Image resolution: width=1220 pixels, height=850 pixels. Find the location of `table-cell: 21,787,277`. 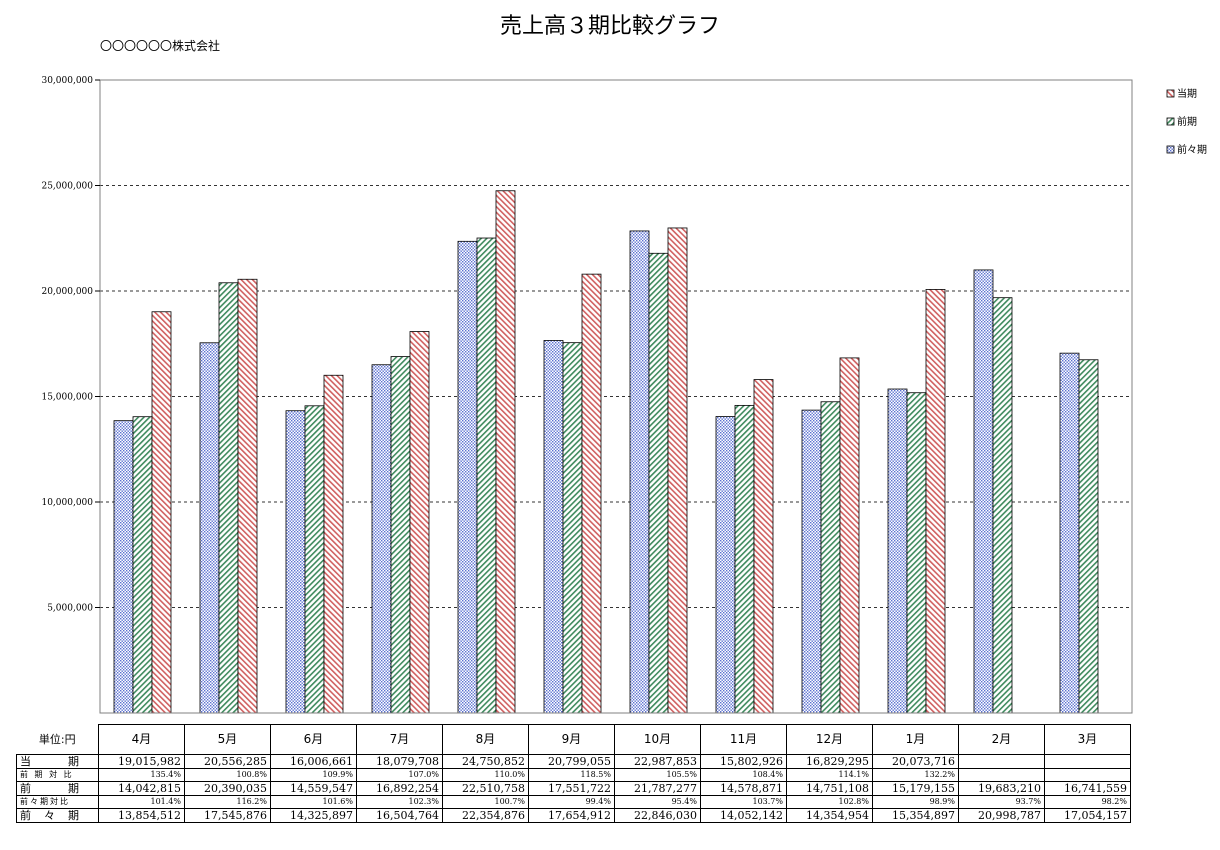

table-cell: 21,787,277 is located at coordinates (657, 788).